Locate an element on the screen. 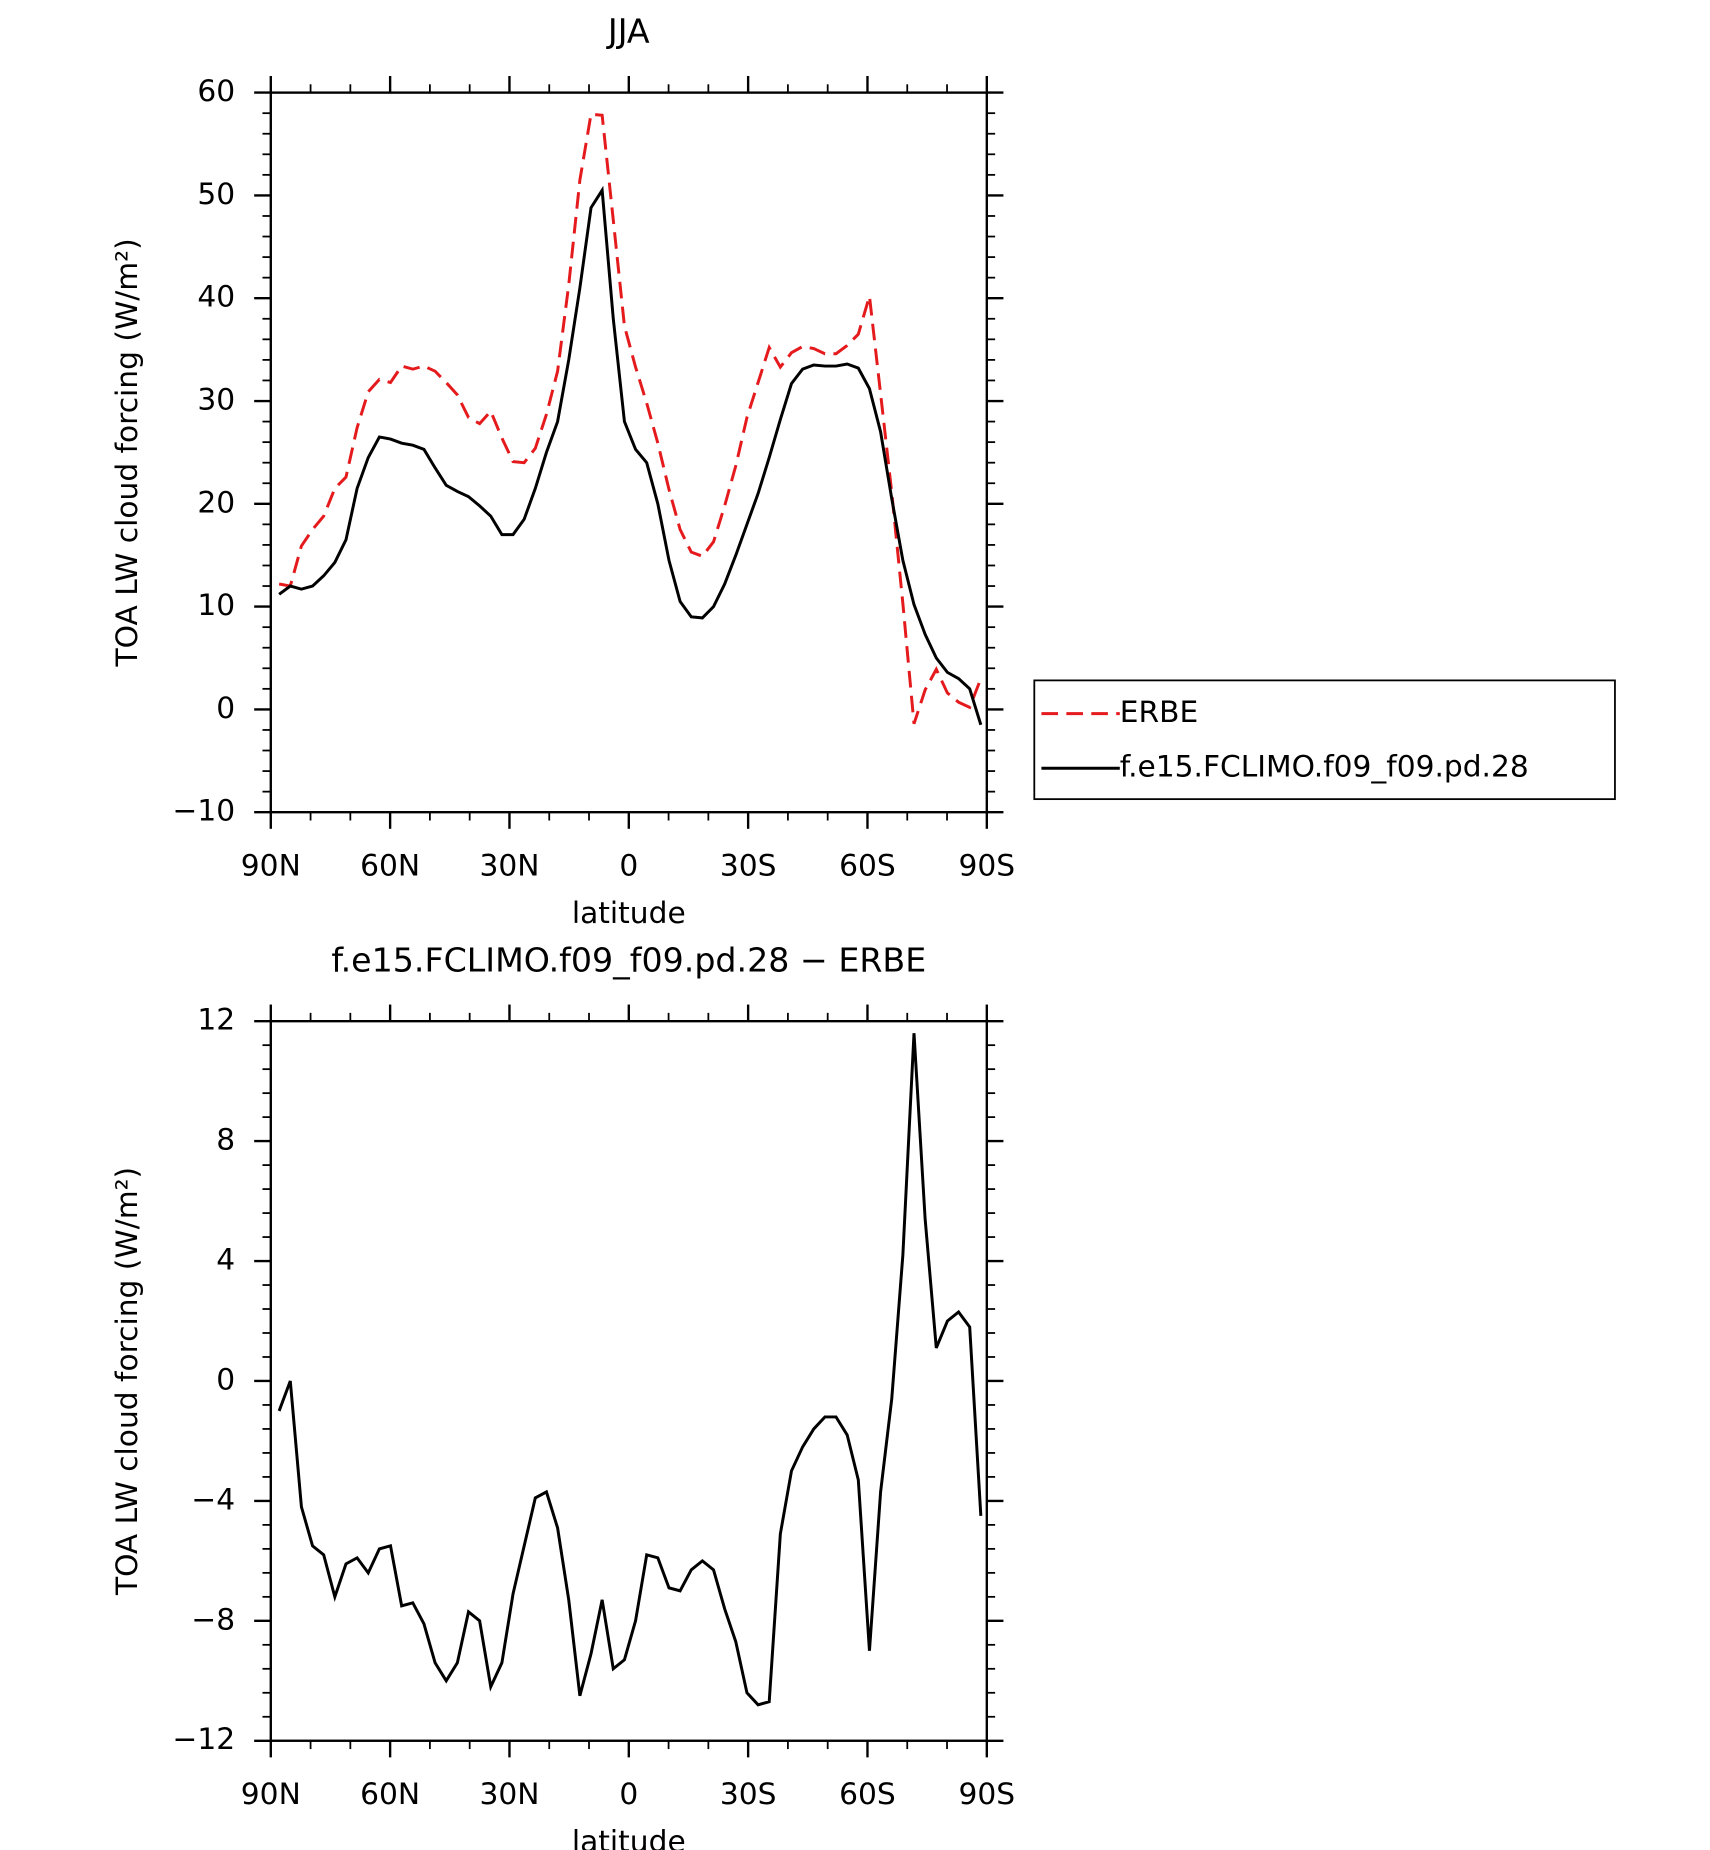 The height and width of the screenshot is (1850, 1710). legend-box is located at coordinates (1324, 740).